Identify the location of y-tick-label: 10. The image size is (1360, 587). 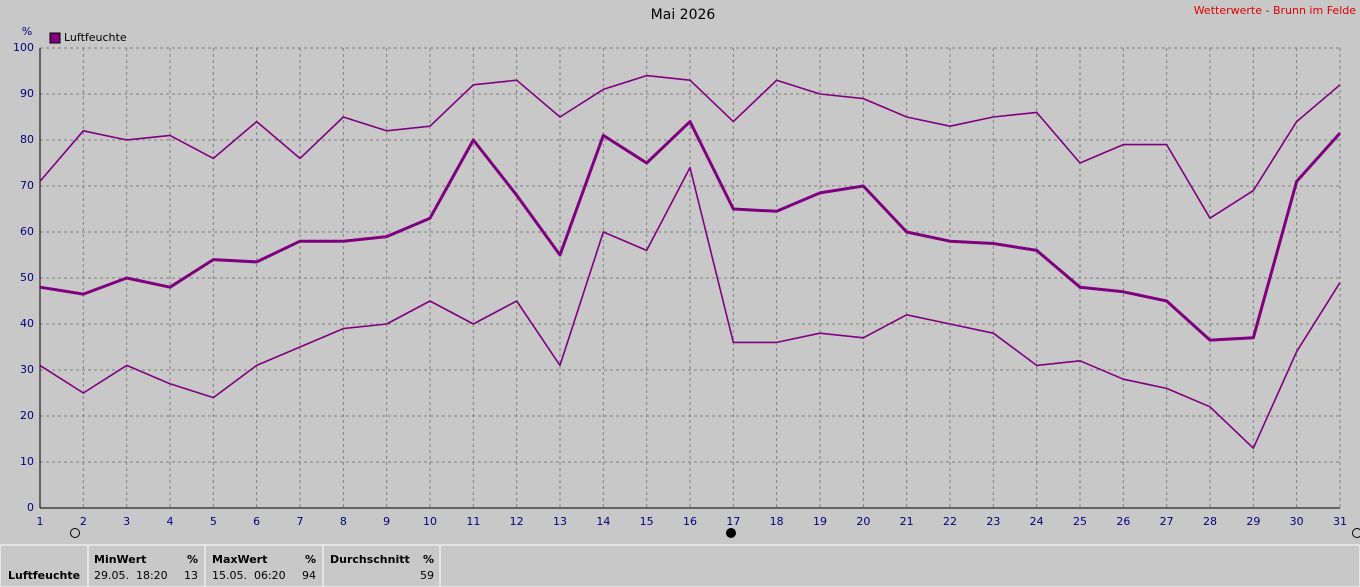
(27, 461).